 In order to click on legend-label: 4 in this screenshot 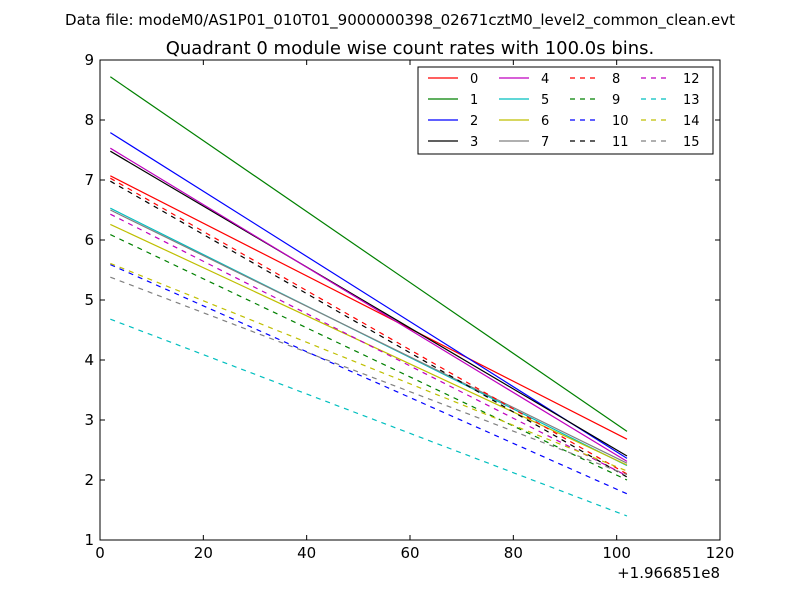, I will do `click(545, 79)`.